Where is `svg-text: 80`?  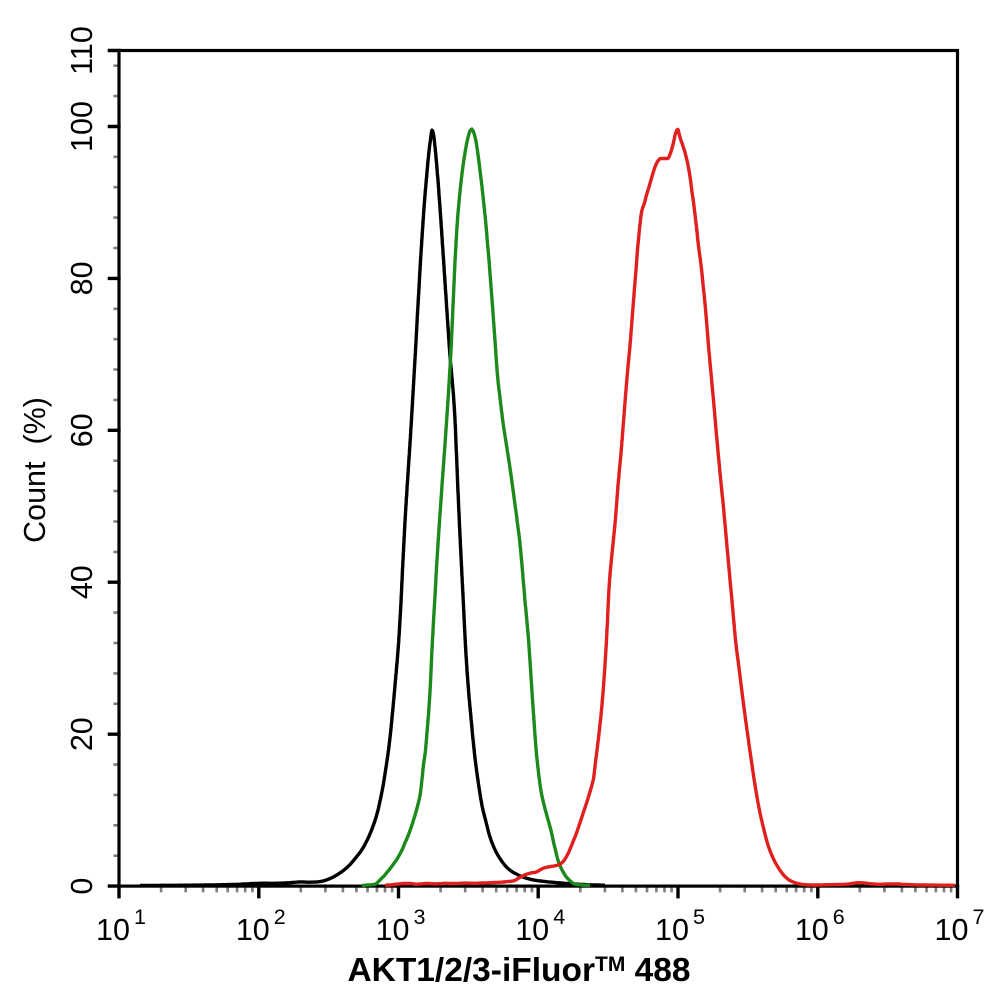 svg-text: 80 is located at coordinates (82, 278).